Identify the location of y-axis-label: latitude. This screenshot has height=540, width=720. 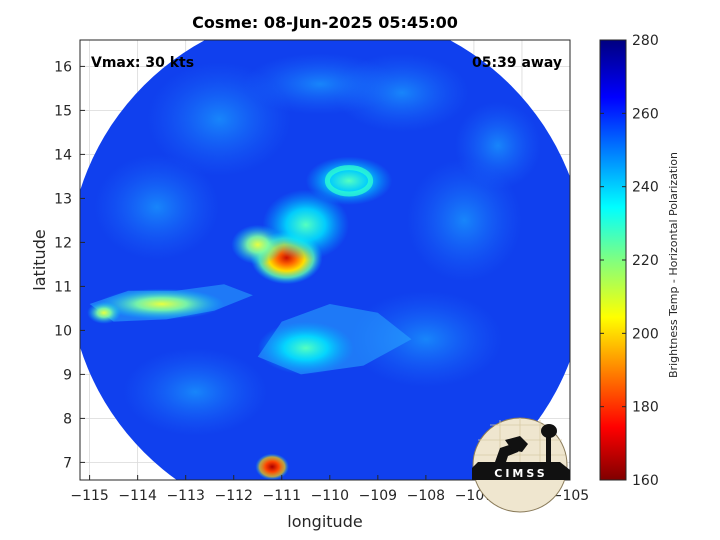
(39, 259).